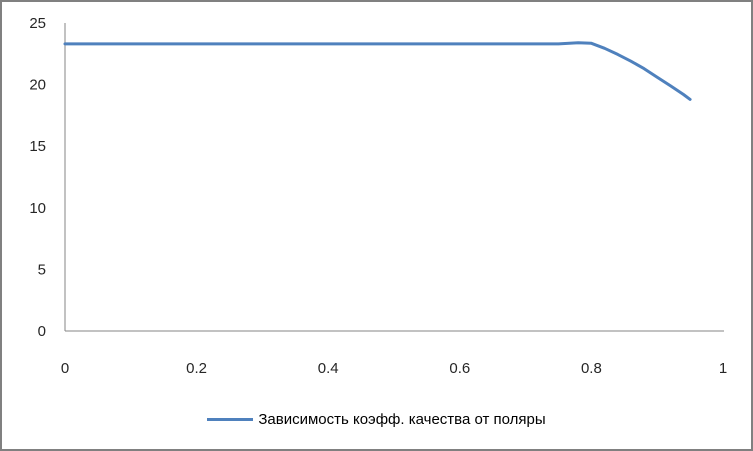  I want to click on chart-legend: Зависимость коэфф. качества от поляры, so click(376, 419).